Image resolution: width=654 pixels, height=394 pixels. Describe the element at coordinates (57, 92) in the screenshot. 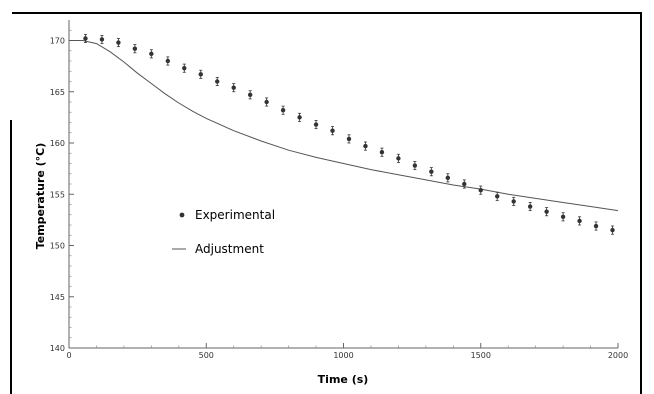

I see `y-tick-label: 165` at that location.